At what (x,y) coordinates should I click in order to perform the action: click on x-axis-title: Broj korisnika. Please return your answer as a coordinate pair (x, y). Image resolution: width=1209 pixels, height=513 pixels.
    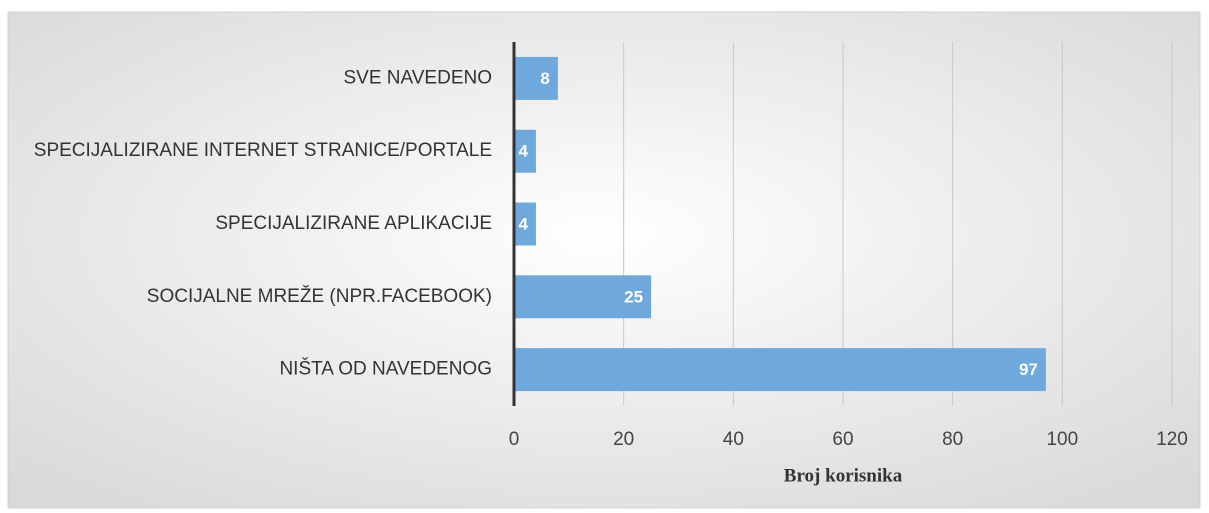
    Looking at the image, I should click on (843, 475).